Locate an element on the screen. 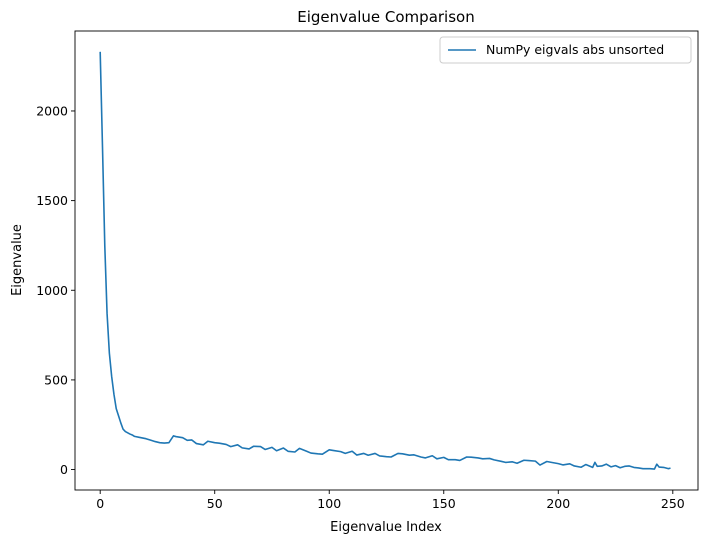  x-axis-title: Eigenvalue Index is located at coordinates (386, 527).